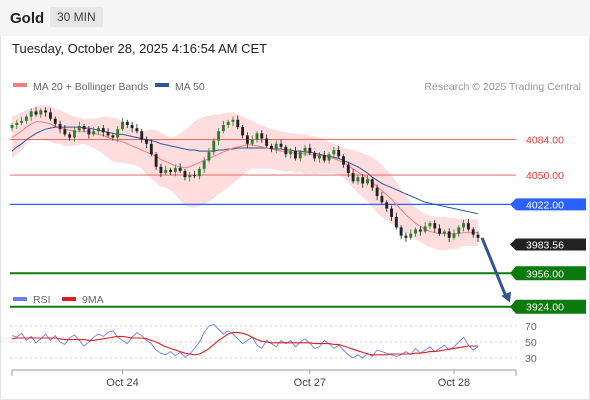 The image size is (590, 400). What do you see at coordinates (295, 18) in the screenshot?
I see `header-bar: Gold 30 MIN` at bounding box center [295, 18].